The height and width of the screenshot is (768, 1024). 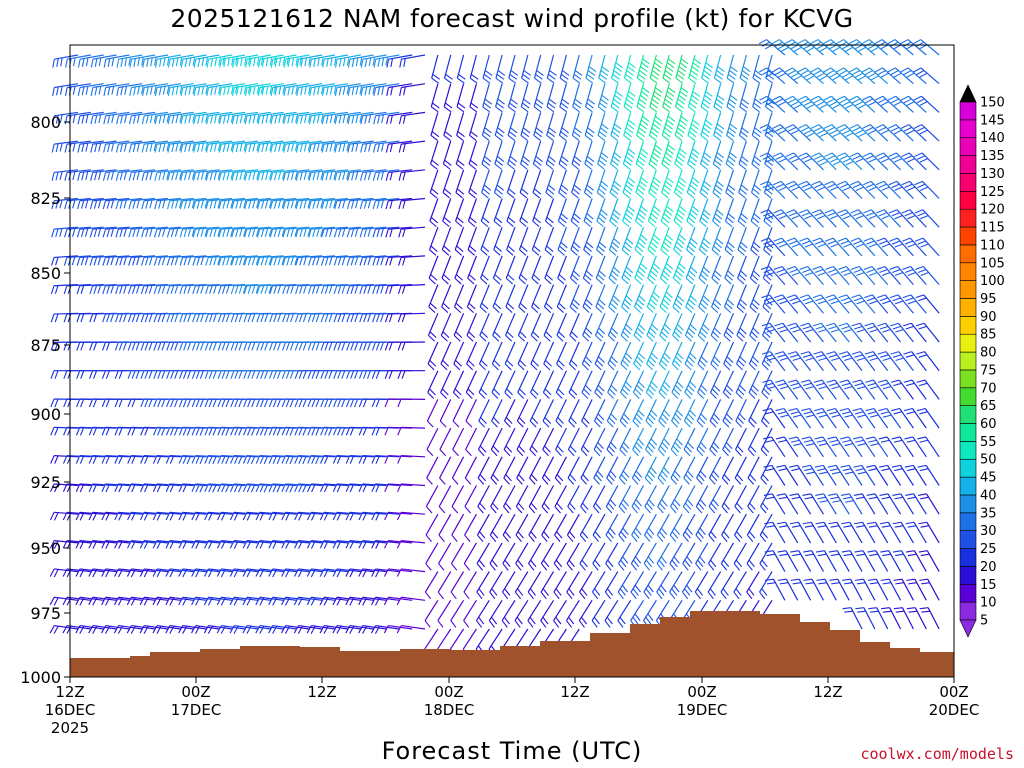 What do you see at coordinates (449, 710) in the screenshot?
I see `x-tick-label: 18DEC` at bounding box center [449, 710].